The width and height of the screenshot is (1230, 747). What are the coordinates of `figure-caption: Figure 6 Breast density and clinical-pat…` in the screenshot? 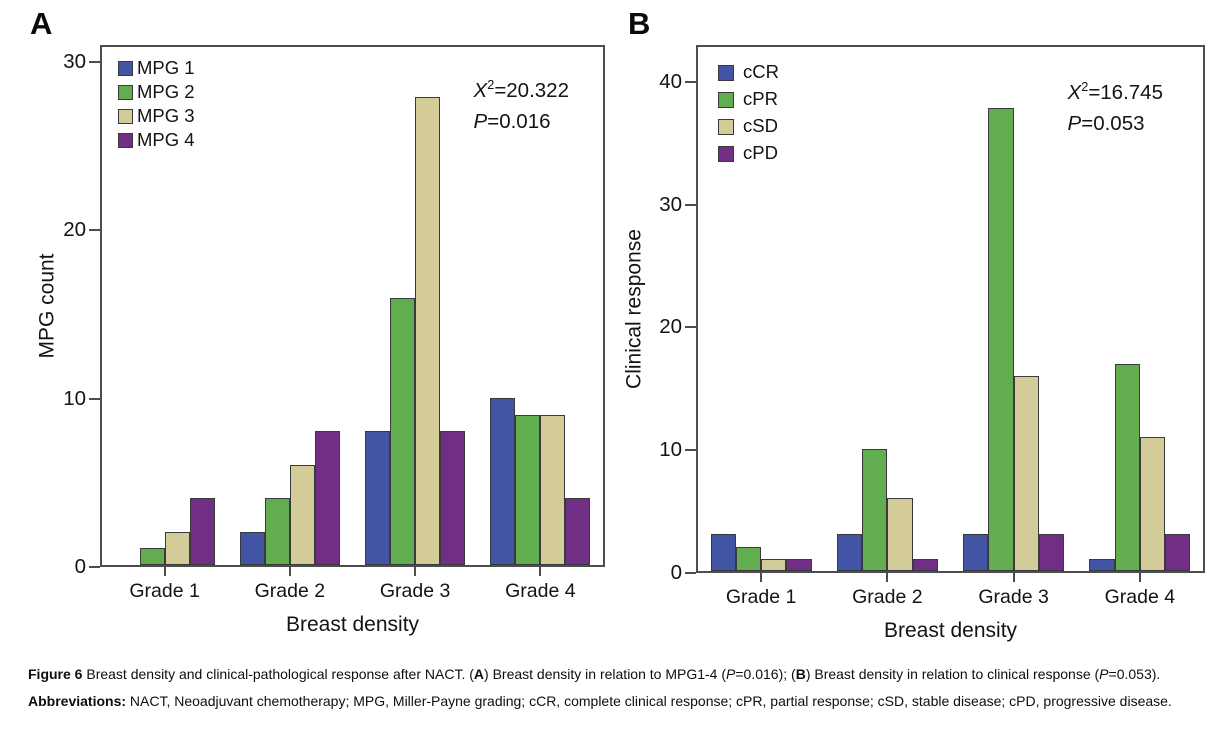 It's located at (620, 688).